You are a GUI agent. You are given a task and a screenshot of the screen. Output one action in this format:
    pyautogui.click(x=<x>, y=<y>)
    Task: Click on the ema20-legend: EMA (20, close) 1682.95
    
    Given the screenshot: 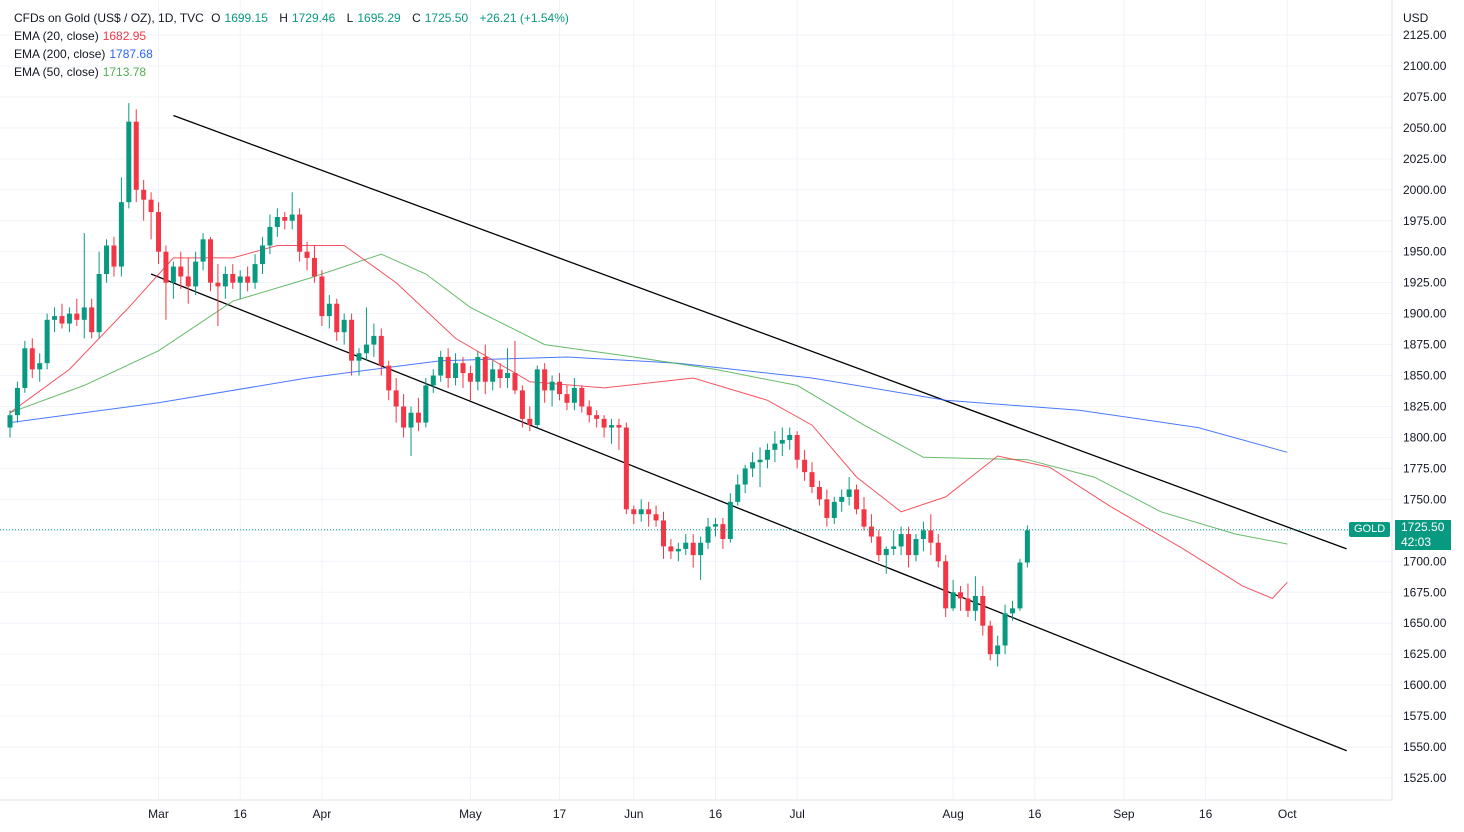 What is the action you would take?
    pyautogui.click(x=80, y=36)
    